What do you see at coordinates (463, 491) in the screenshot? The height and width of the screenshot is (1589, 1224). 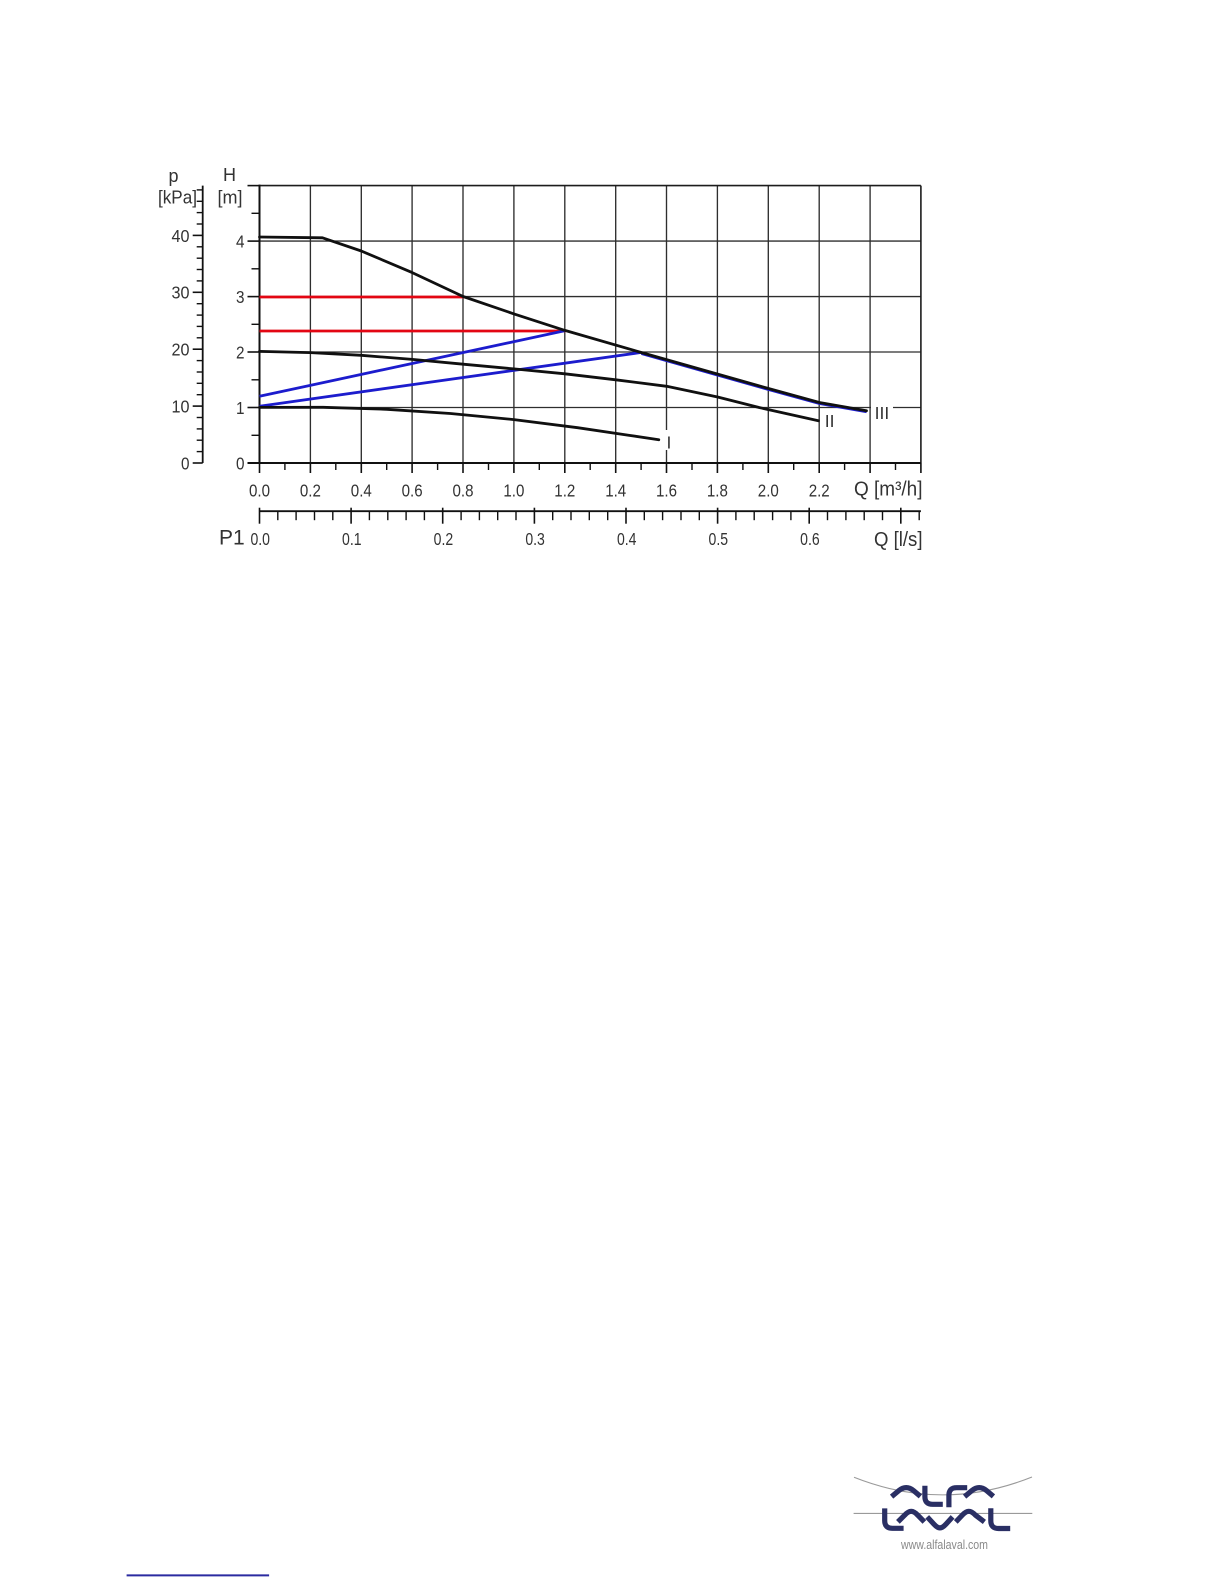 I see `svg-text: 0.8` at bounding box center [463, 491].